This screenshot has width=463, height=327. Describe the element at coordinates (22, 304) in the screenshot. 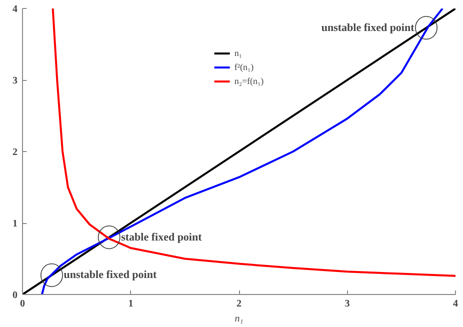

I see `x-tick-label: 0` at that location.